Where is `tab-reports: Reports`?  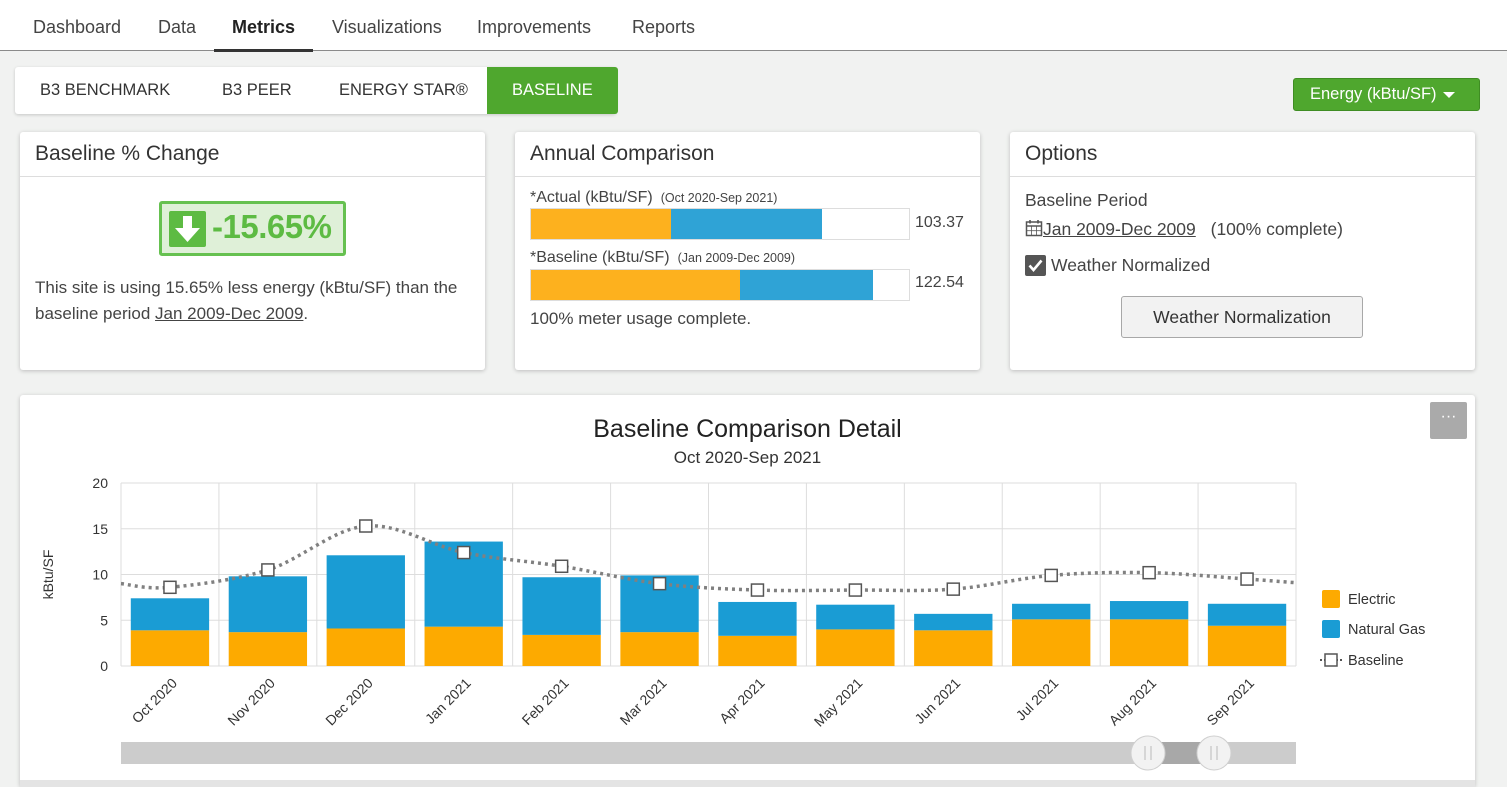 tab-reports: Reports is located at coordinates (664, 27).